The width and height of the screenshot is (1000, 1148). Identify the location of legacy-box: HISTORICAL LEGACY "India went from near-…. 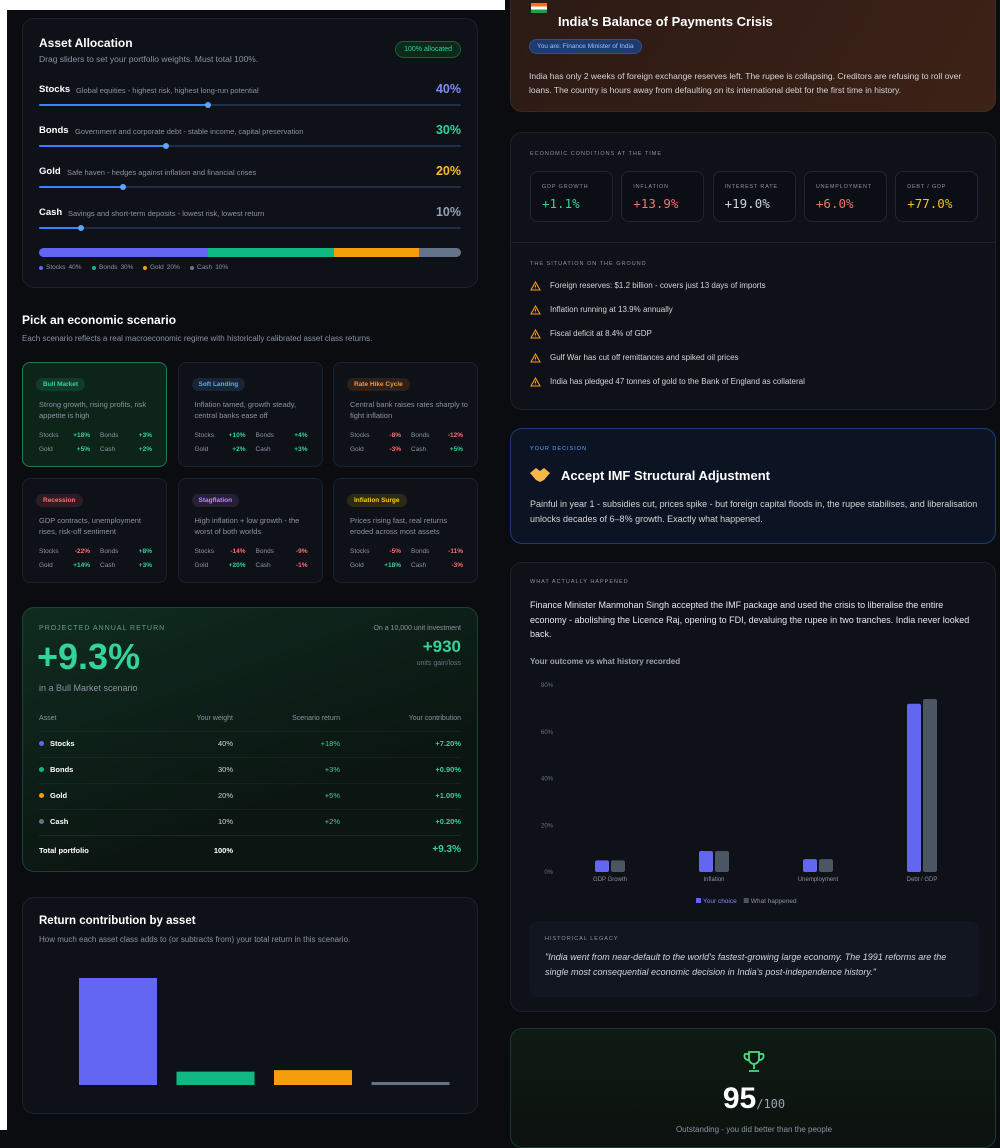
(754, 959).